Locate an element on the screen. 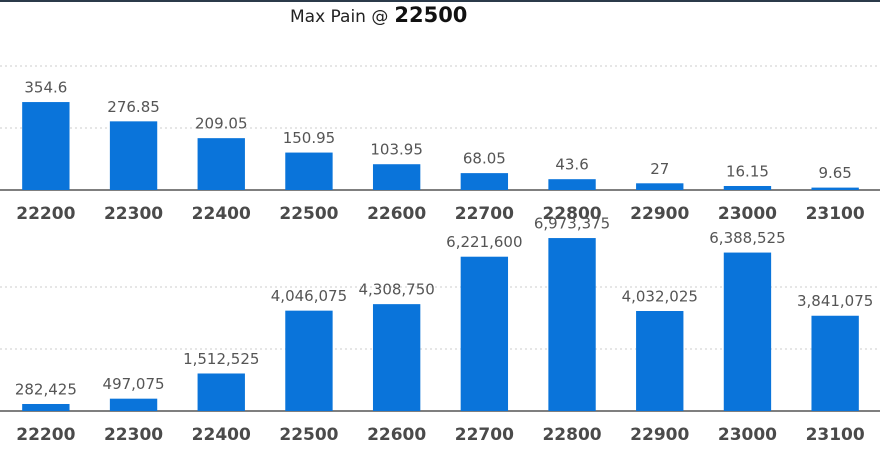  data-label: 6,388,525 is located at coordinates (747, 238).